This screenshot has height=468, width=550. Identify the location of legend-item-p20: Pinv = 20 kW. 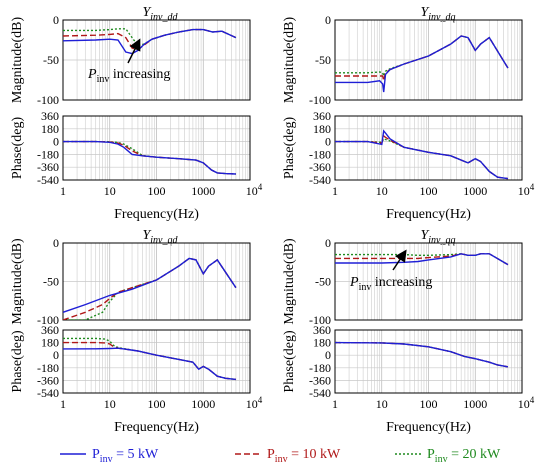
(448, 456).